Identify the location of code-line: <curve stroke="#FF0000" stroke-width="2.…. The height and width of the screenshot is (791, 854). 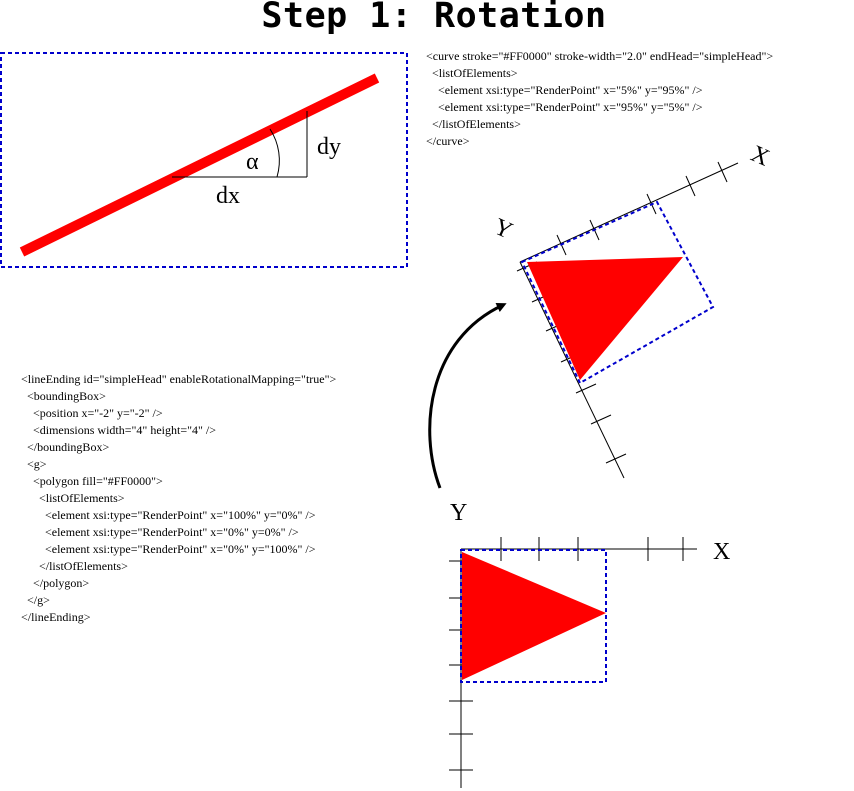
(600, 56).